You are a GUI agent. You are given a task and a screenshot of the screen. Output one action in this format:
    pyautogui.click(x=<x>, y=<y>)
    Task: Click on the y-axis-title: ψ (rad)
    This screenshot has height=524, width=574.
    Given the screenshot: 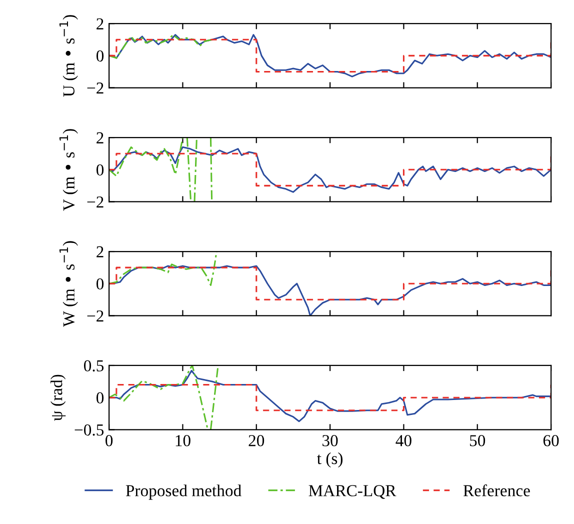 What is the action you would take?
    pyautogui.click(x=58, y=397)
    